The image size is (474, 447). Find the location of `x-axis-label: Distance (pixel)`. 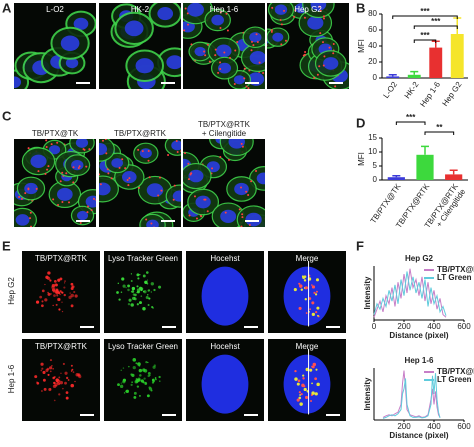

x-axis-label: Distance (pixel) is located at coordinates (418, 335).